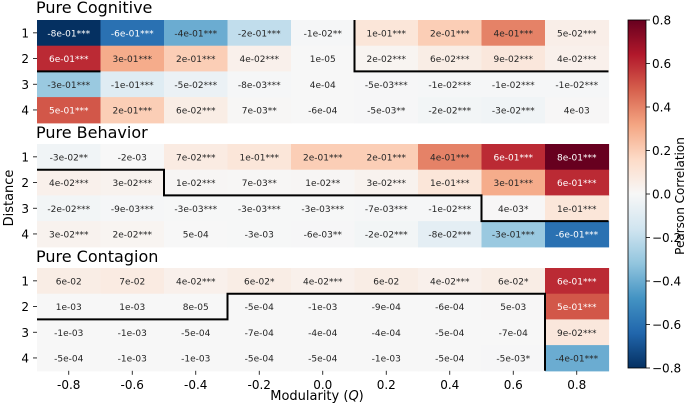 The width and height of the screenshot is (685, 409). I want to click on significance-boundary, so click(323, 195).